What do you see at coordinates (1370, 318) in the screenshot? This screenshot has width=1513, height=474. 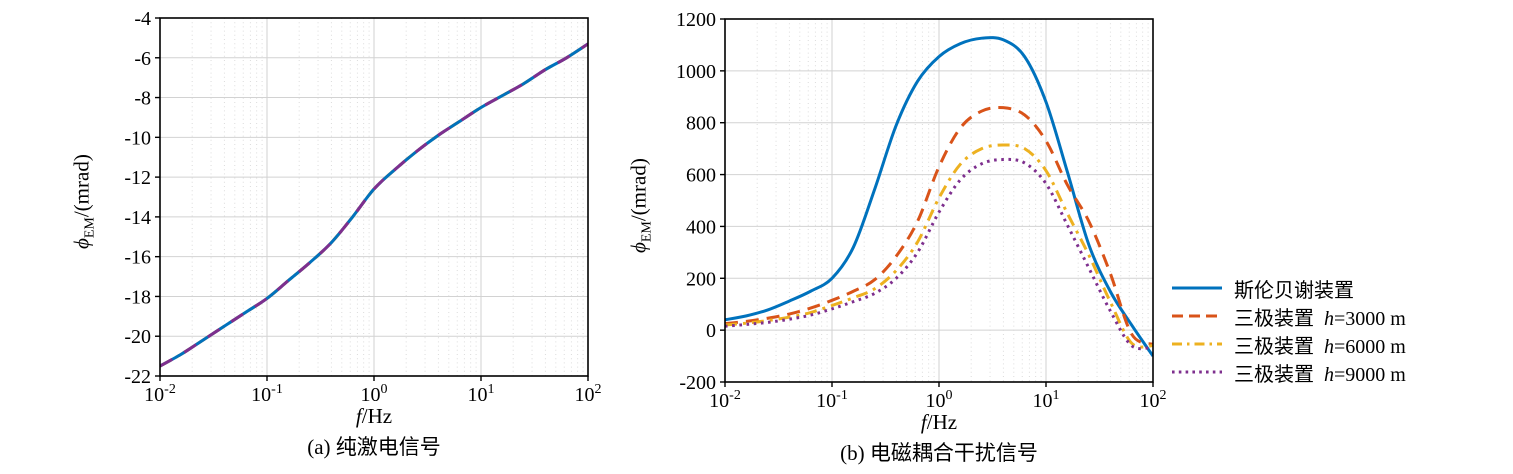 I see `legend-h-value: =3000 m` at bounding box center [1370, 318].